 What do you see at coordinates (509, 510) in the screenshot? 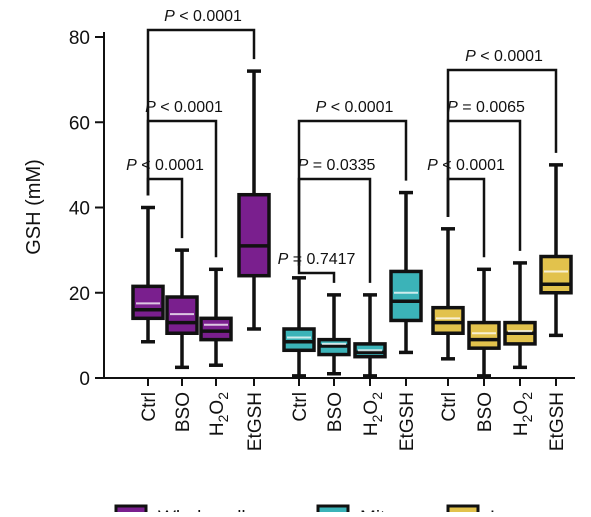
I see `legend-label: Lyso` at bounding box center [509, 510].